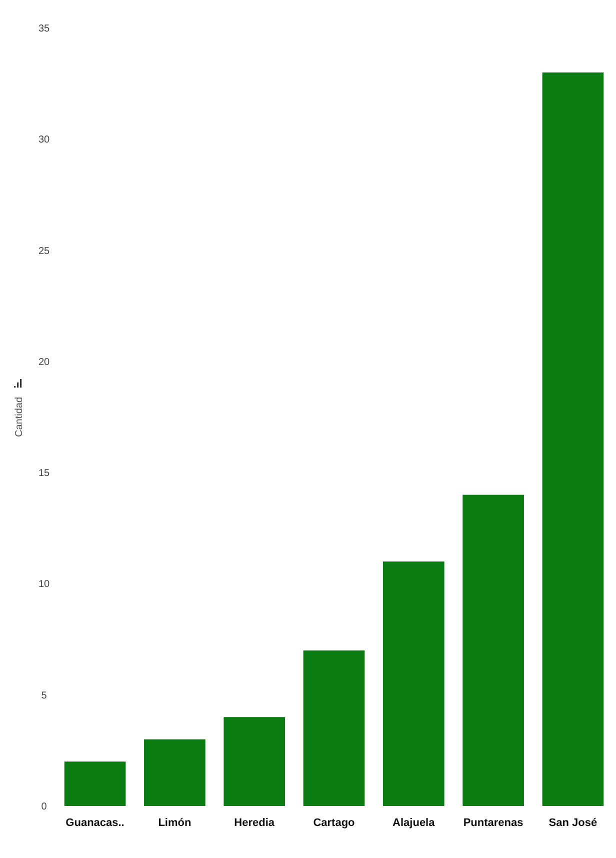 Image resolution: width=616 pixels, height=858 pixels. What do you see at coordinates (95, 823) in the screenshot?
I see `x-tick-label: Guanacas..` at bounding box center [95, 823].